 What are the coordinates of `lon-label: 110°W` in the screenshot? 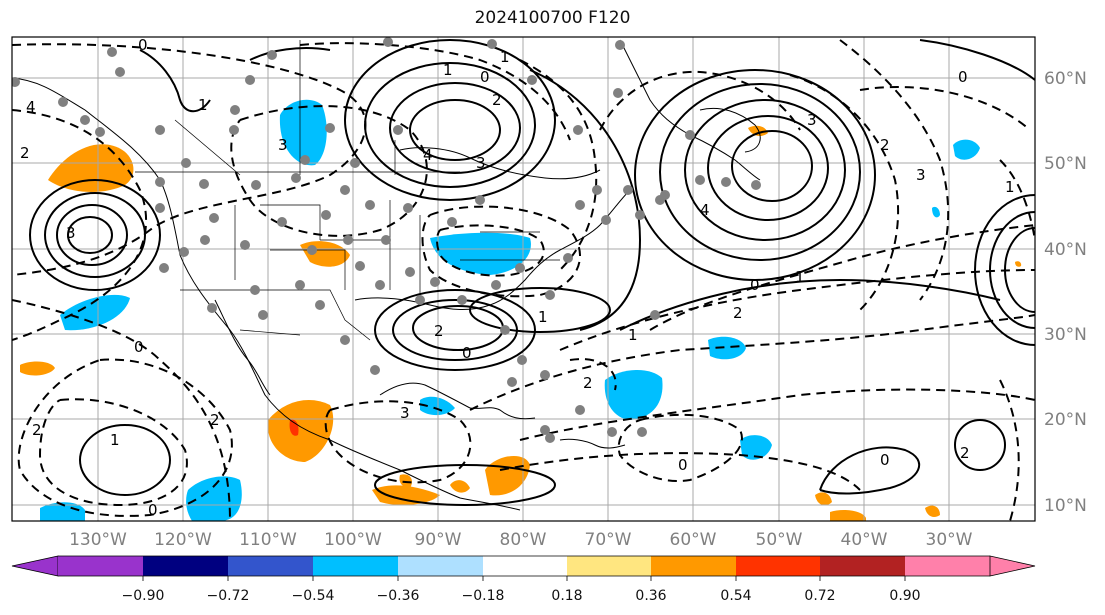 It's located at (268, 540).